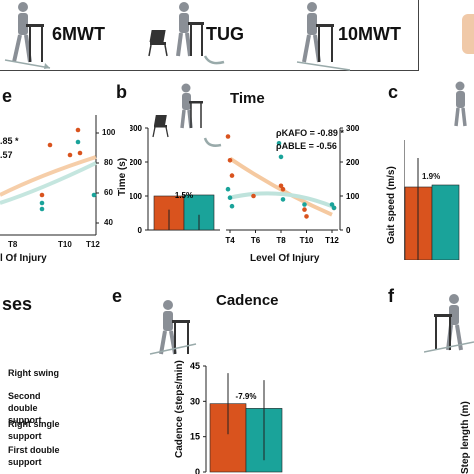  Describe the element at coordinates (9, 141) in the screenshot. I see `panel-a-stat-1: .85 *` at that location.